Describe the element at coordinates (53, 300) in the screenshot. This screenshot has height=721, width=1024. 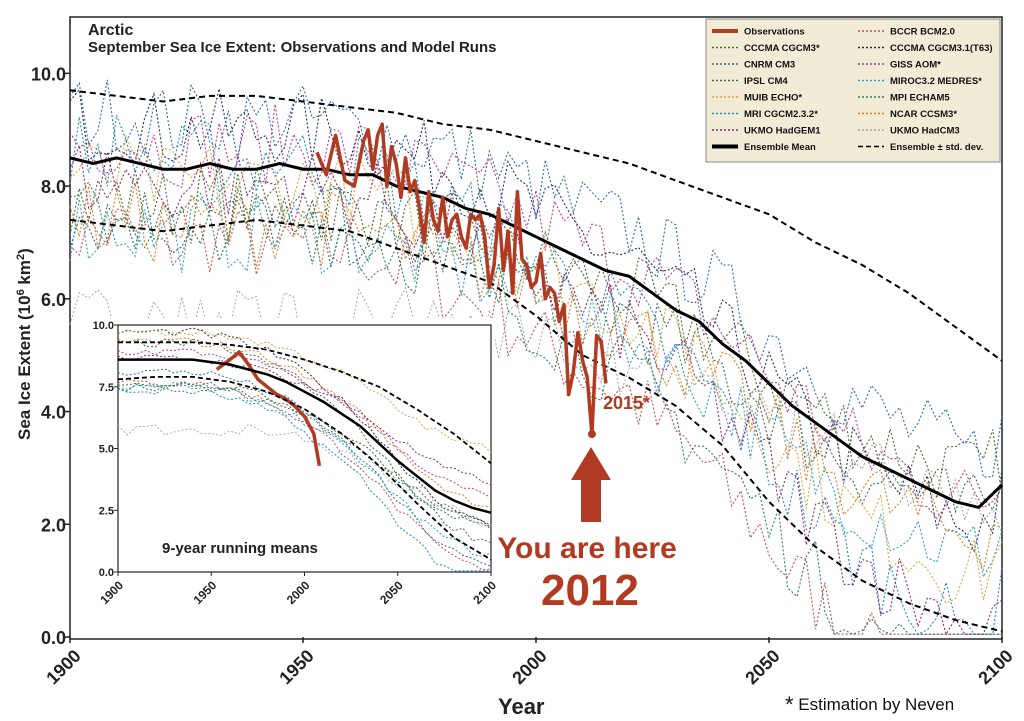
I see `y-tick-label: 6.0` at that location.